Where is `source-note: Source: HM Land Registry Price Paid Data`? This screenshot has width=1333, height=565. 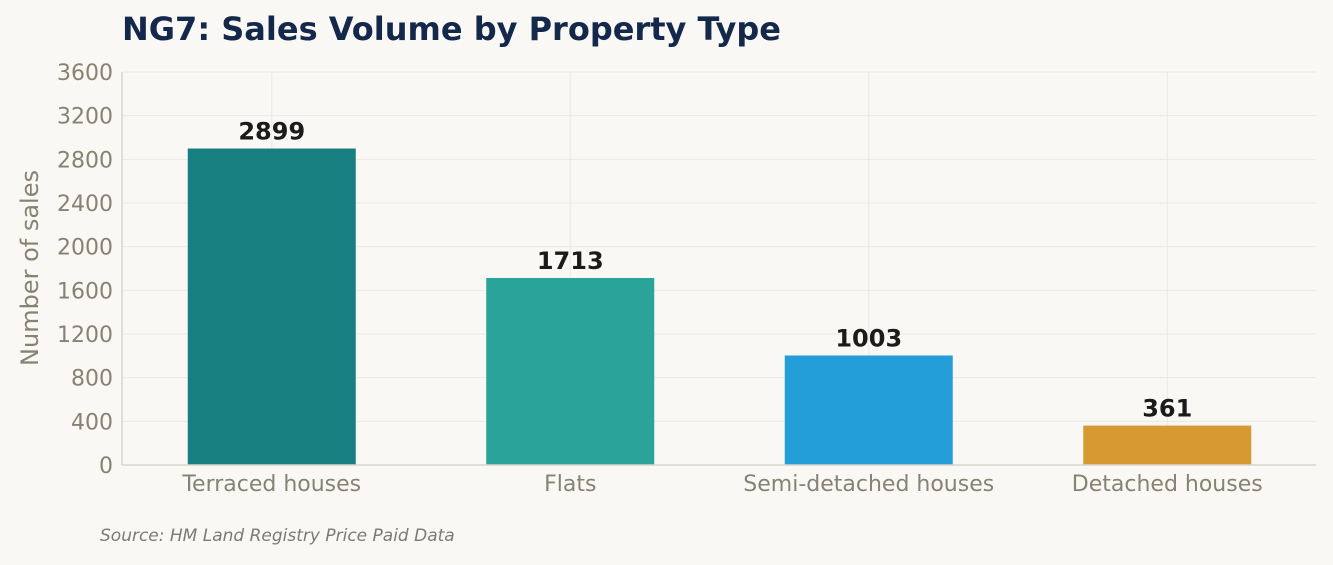
source-note: Source: HM Land Registry Price Paid Data is located at coordinates (277, 536).